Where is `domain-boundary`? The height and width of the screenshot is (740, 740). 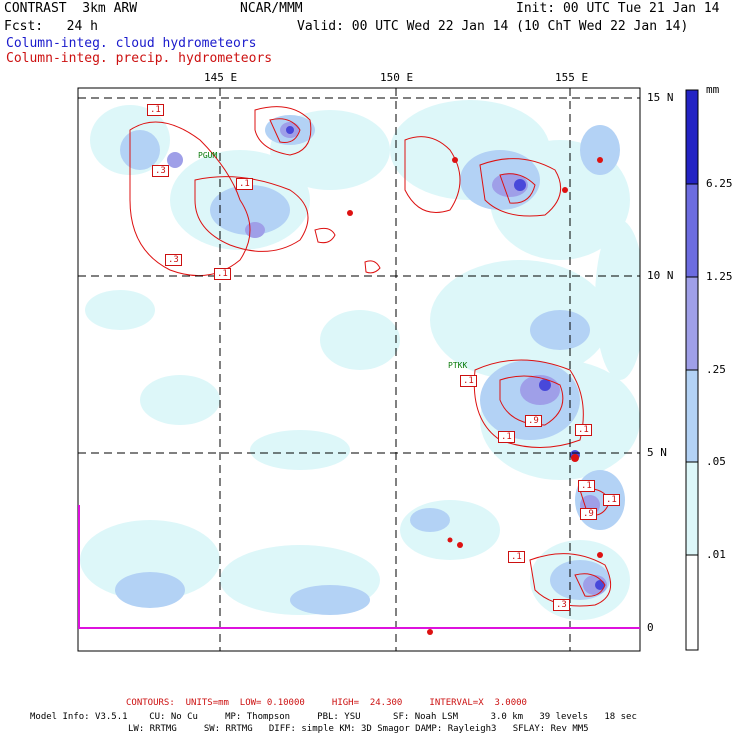
domain-boundary is located at coordinates (359, 567).